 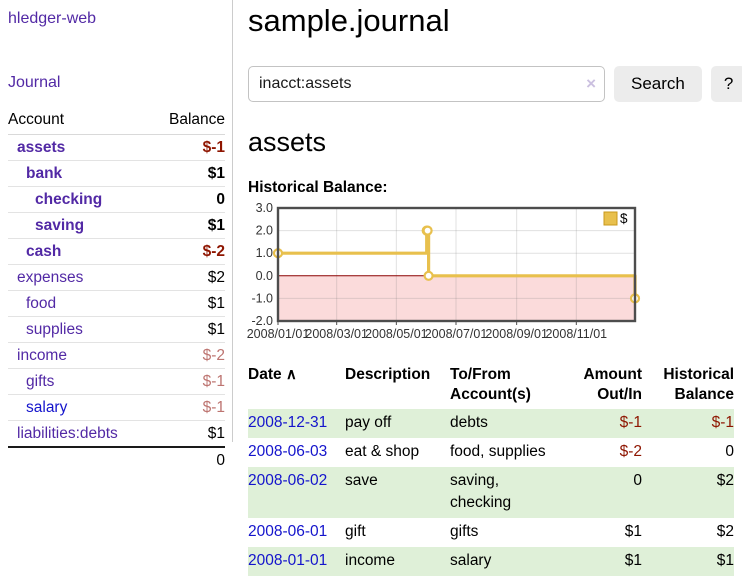 What do you see at coordinates (456, 264) in the screenshot?
I see `chart-border` at bounding box center [456, 264].